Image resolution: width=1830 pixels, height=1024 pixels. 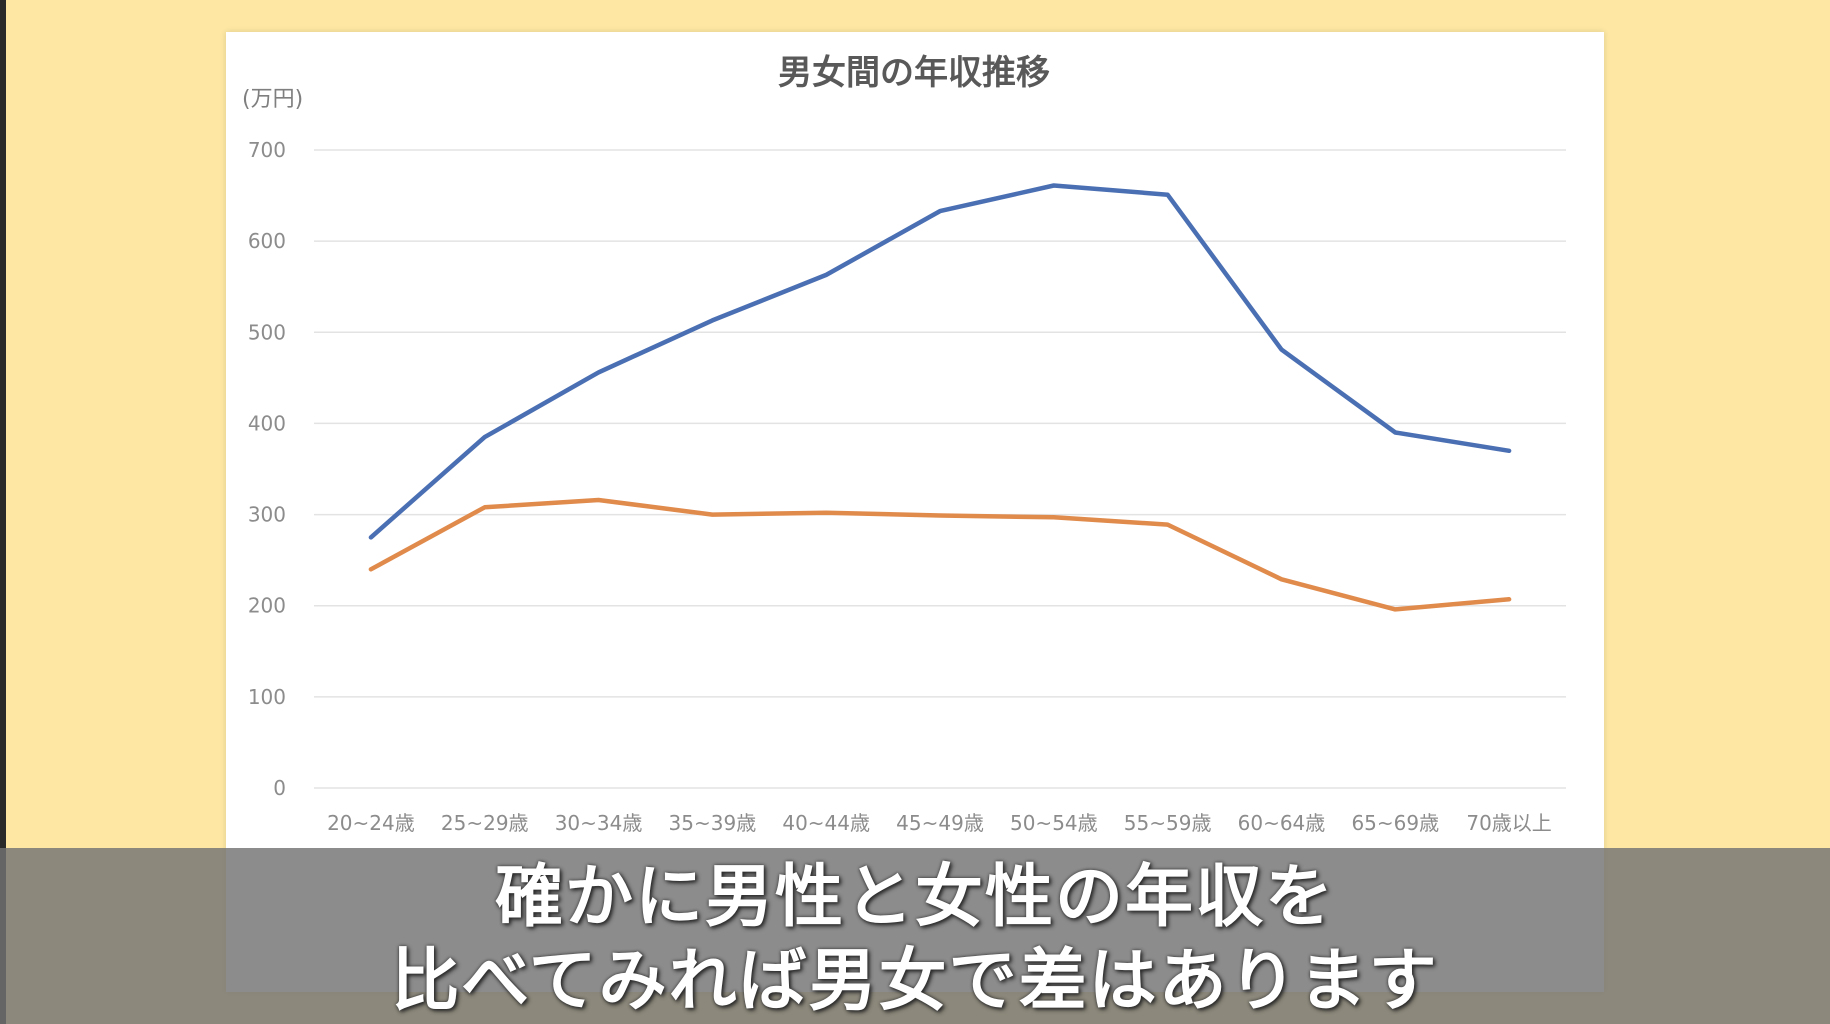 What do you see at coordinates (1508, 823) in the screenshot?
I see `x-category-label: 70歳以上` at bounding box center [1508, 823].